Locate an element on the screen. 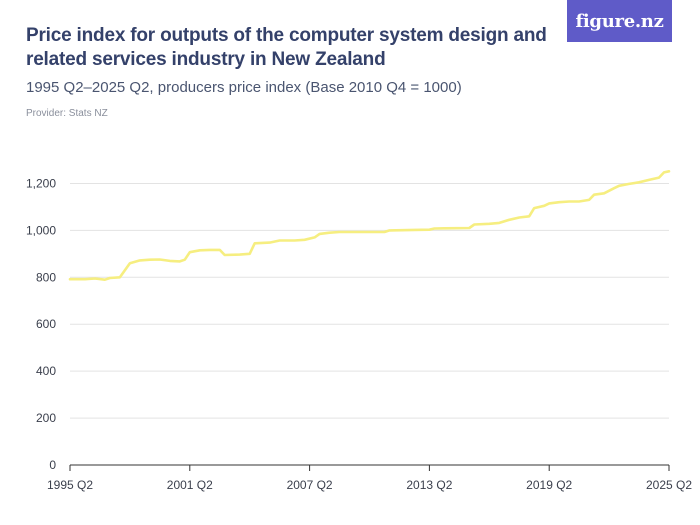  data-provider: Provider: Stats NZ is located at coordinates (67, 113).